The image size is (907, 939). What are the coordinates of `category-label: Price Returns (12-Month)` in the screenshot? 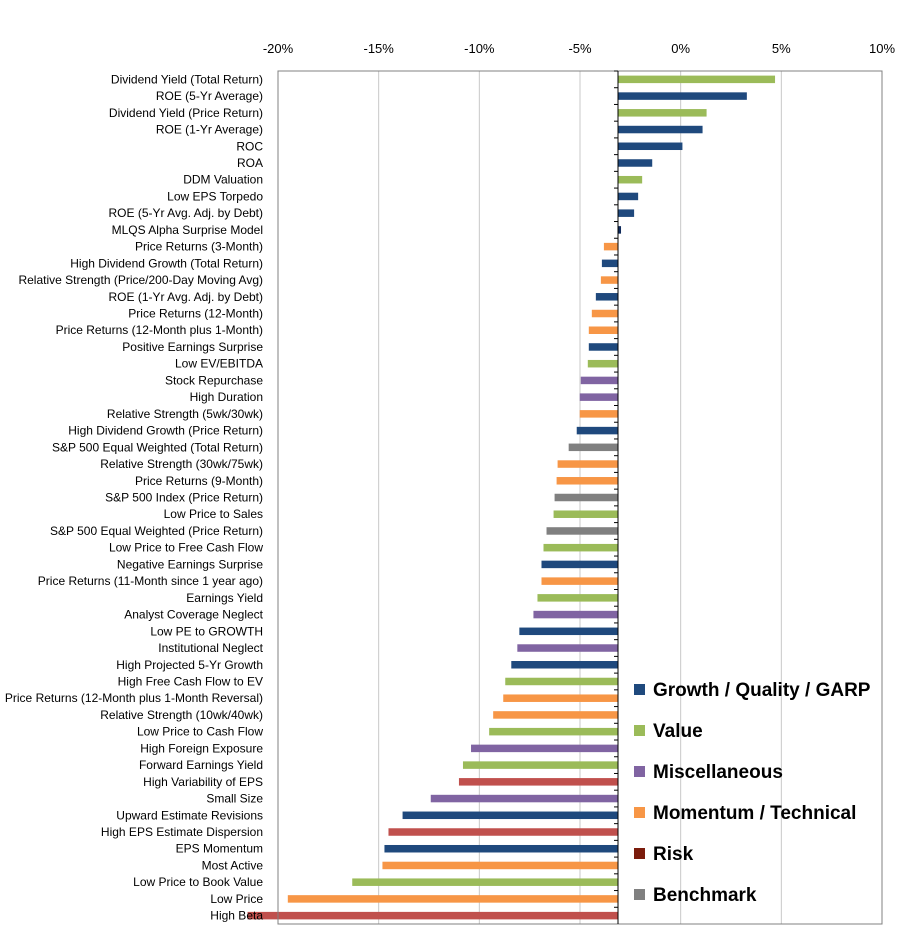 It's located at (195, 314).